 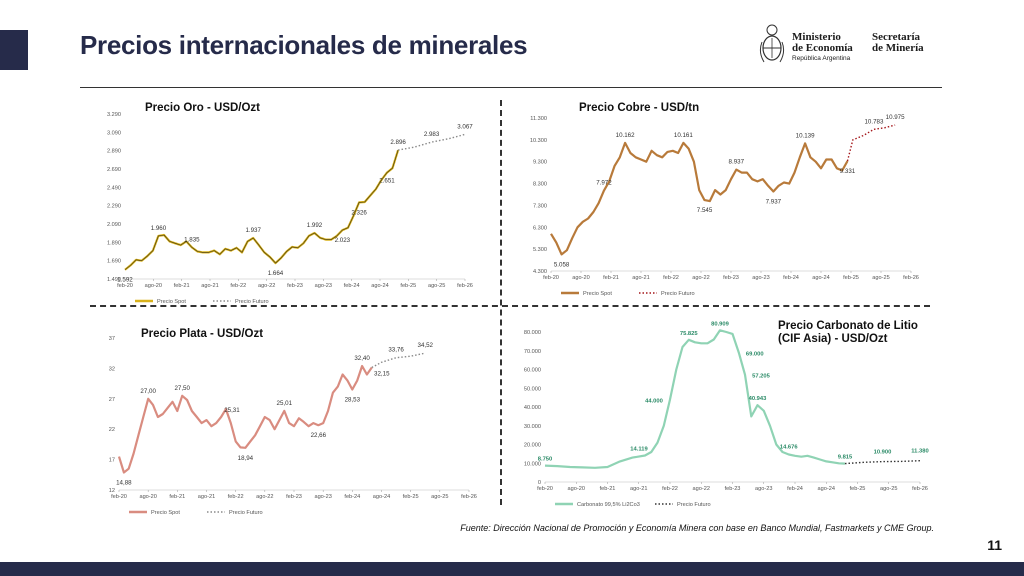 What do you see at coordinates (540, 185) in the screenshot?
I see `y-tick-label: 8.300` at bounding box center [540, 185].